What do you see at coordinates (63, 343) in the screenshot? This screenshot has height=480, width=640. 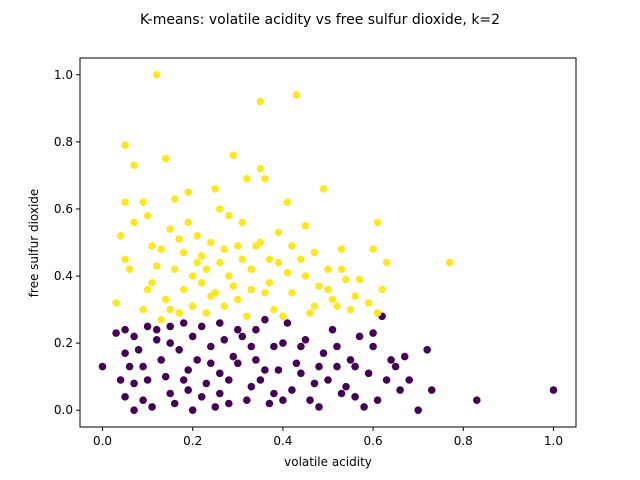 I see `y-tick-label: 0.2` at bounding box center [63, 343].